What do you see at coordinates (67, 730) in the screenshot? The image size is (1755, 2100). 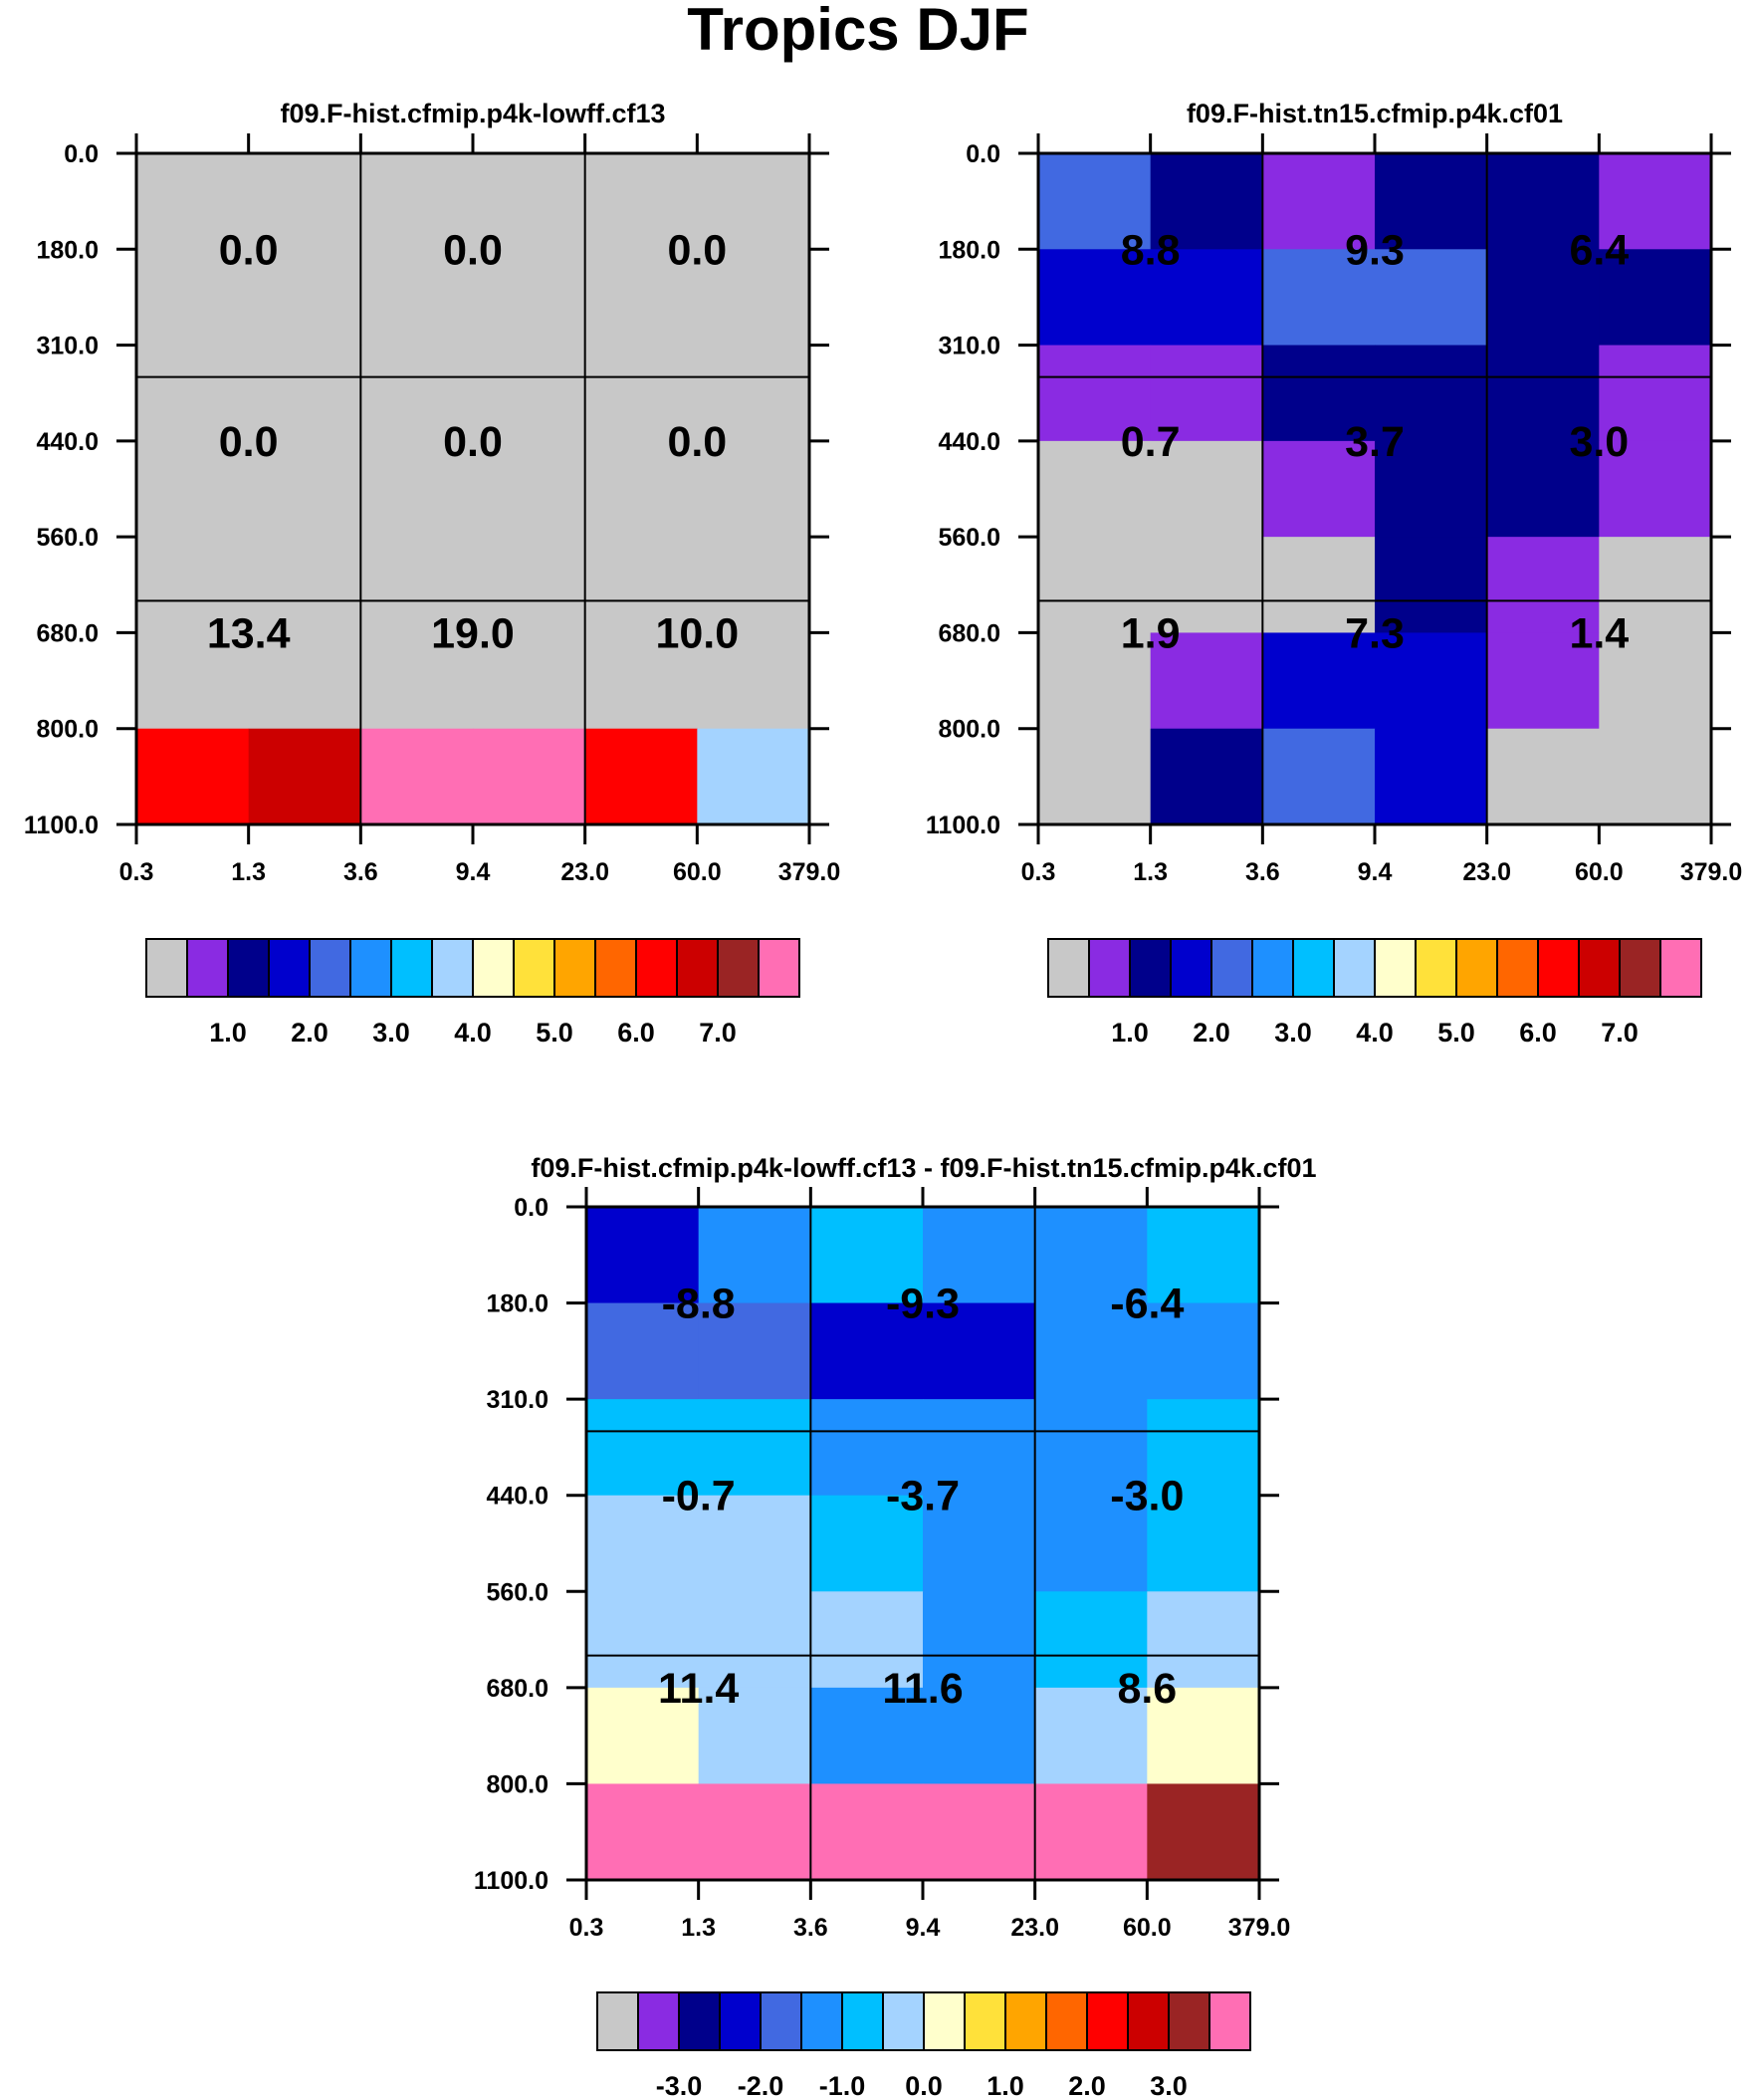 I see `y-tick-label: 800.0` at bounding box center [67, 730].